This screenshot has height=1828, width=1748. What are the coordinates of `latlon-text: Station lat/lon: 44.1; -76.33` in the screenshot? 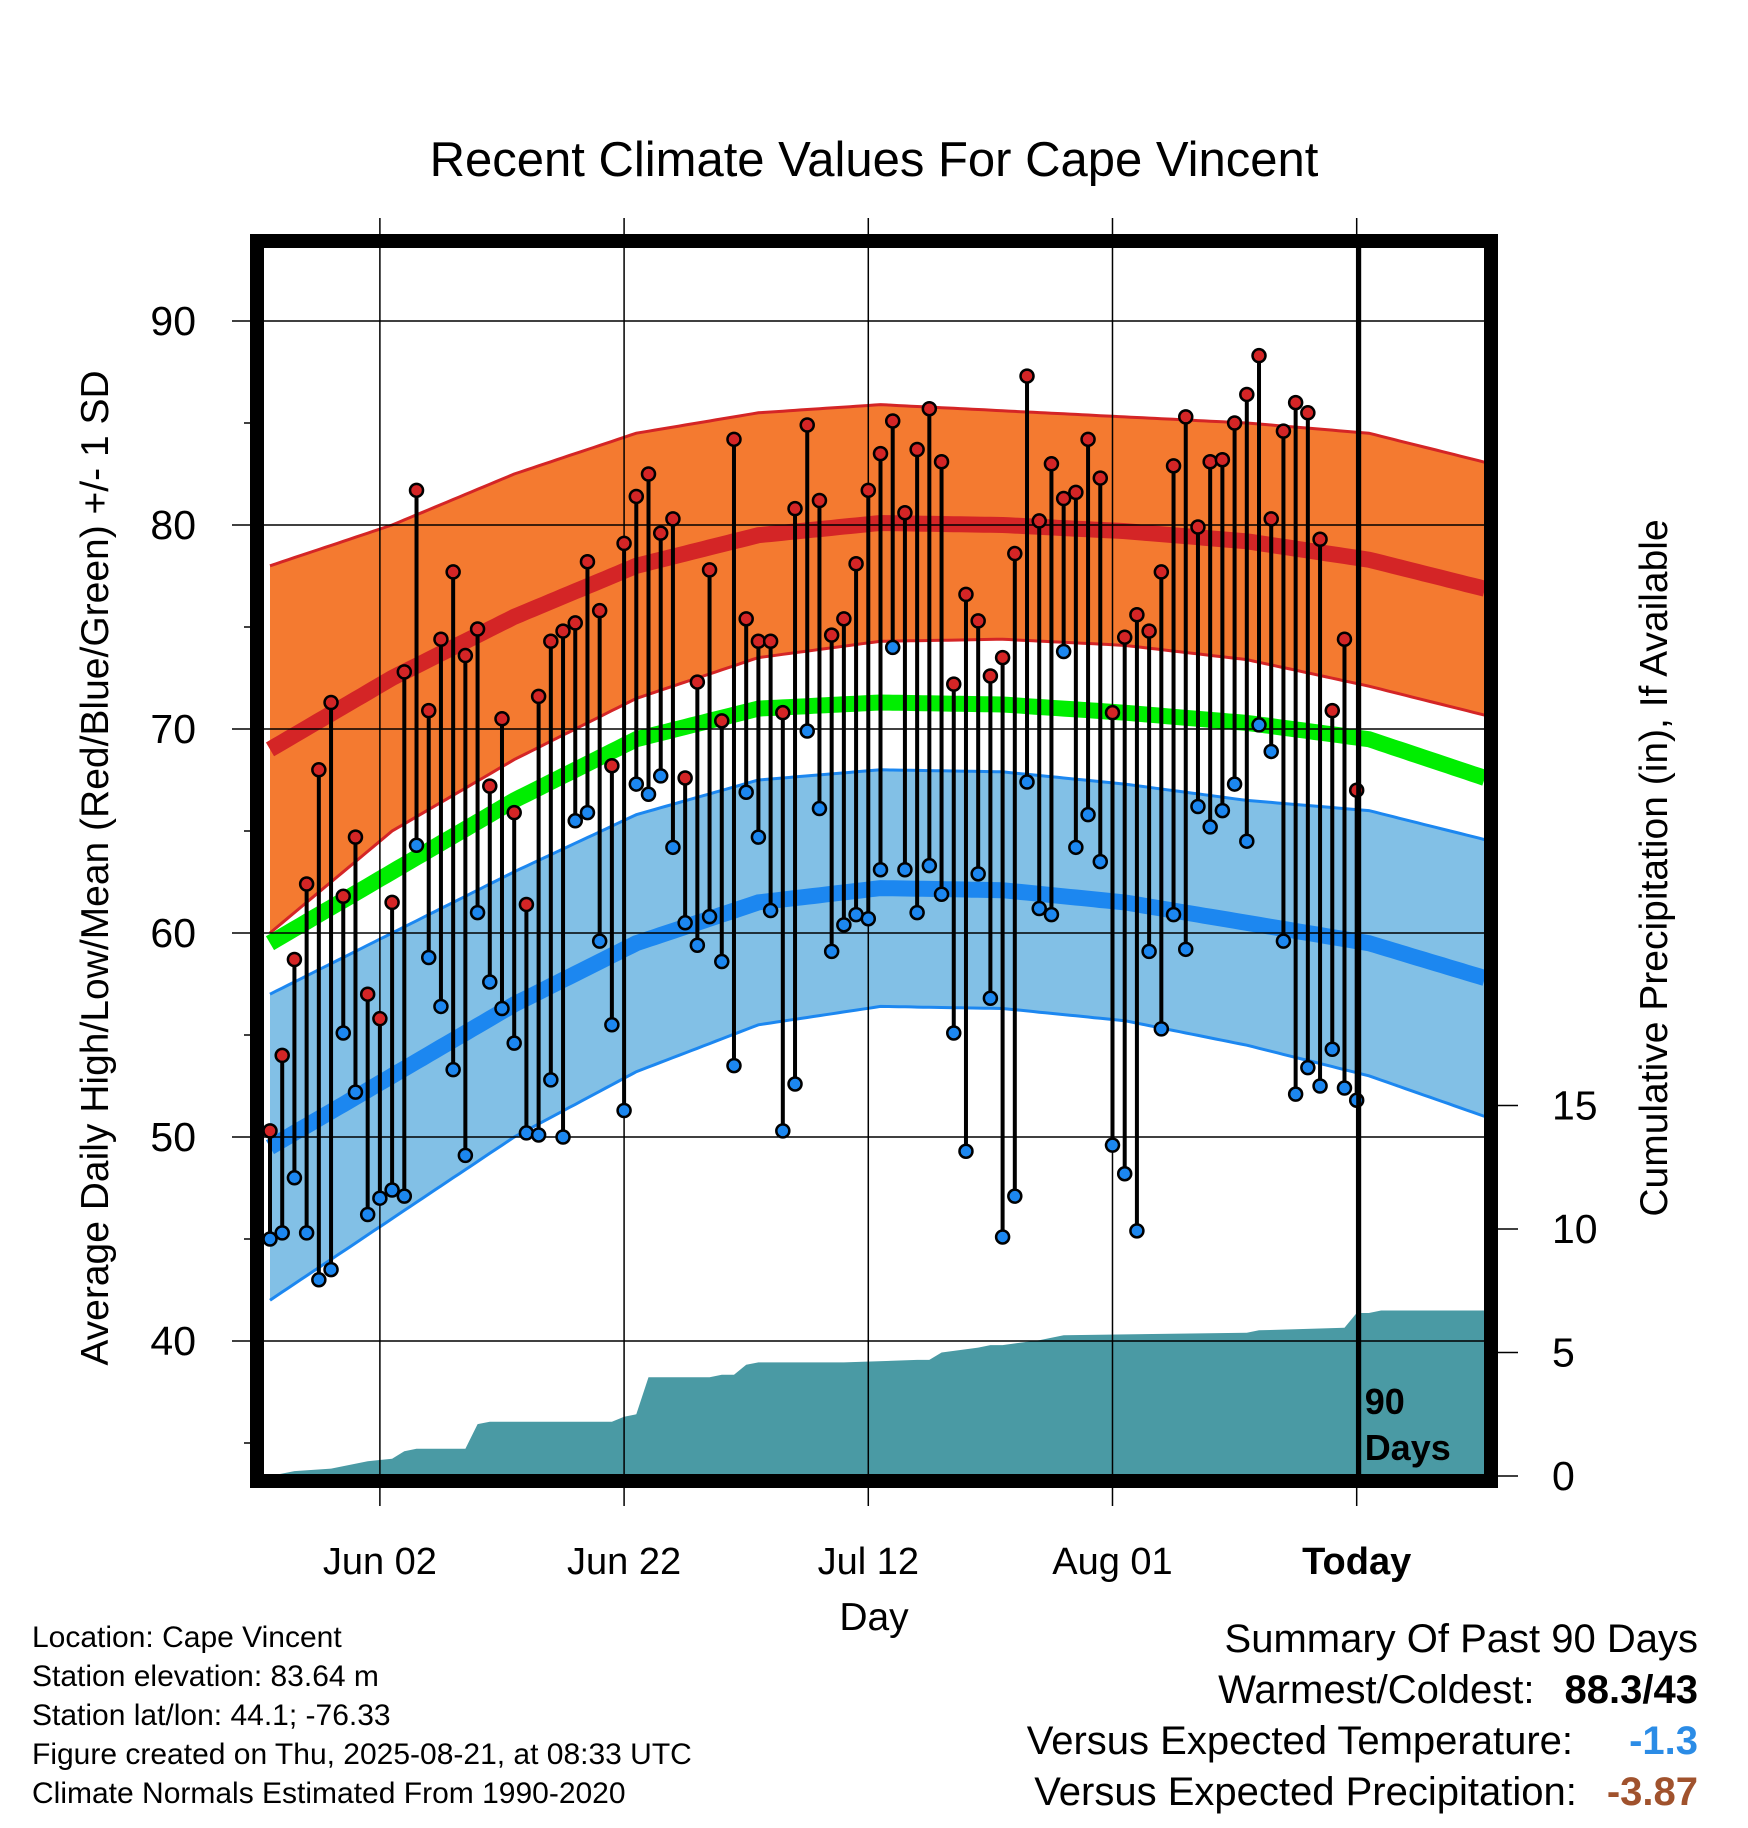 It's located at (211, 1715).